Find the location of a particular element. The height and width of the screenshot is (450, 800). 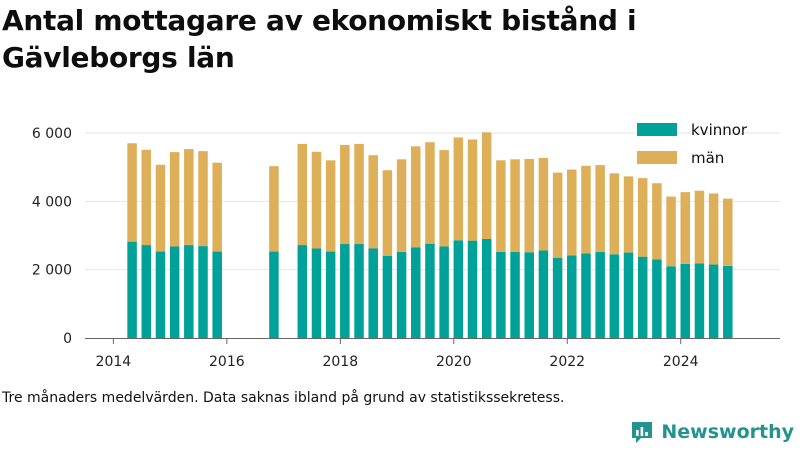

y-tick-label: 2 000 is located at coordinates (52, 271).